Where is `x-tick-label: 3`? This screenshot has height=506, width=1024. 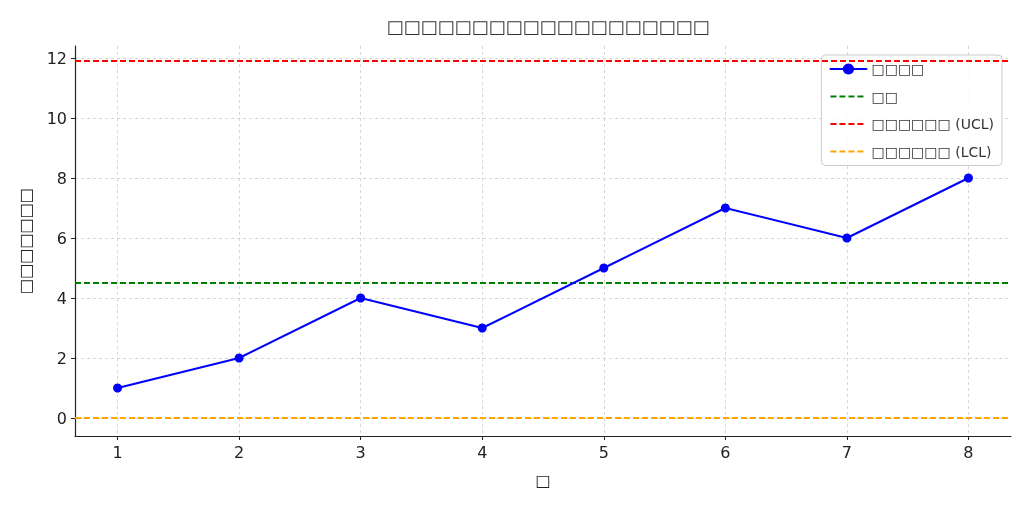
x-tick-label: 3 is located at coordinates (360, 452).